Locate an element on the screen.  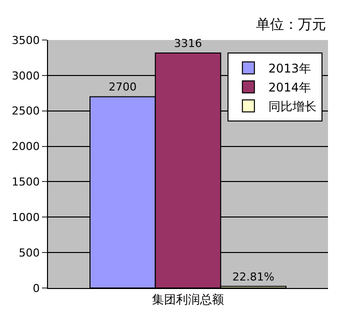
legend-label: 2014年 is located at coordinates (289, 87).